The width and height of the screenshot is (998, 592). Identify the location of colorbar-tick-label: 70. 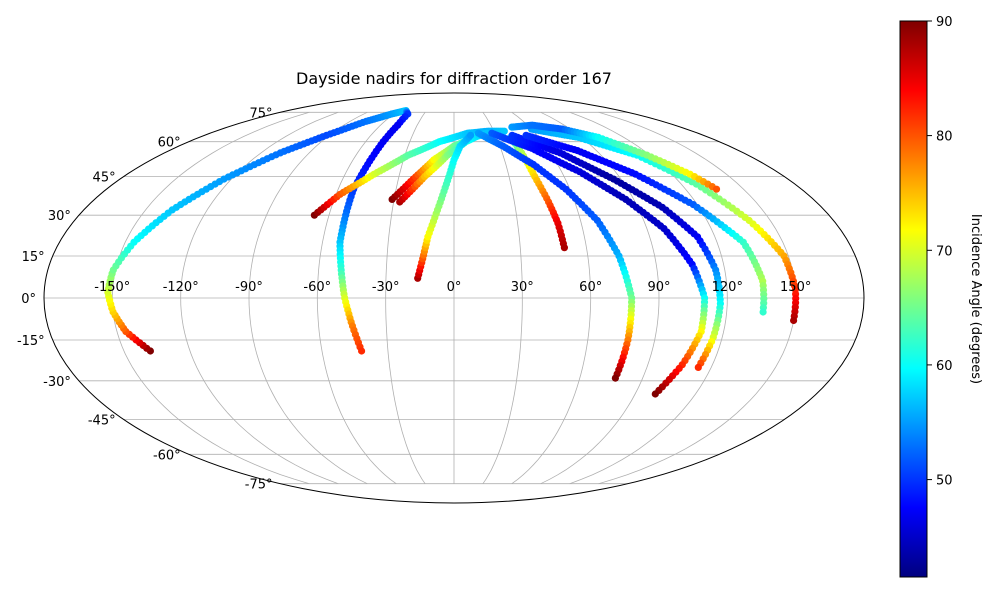
(944, 251).